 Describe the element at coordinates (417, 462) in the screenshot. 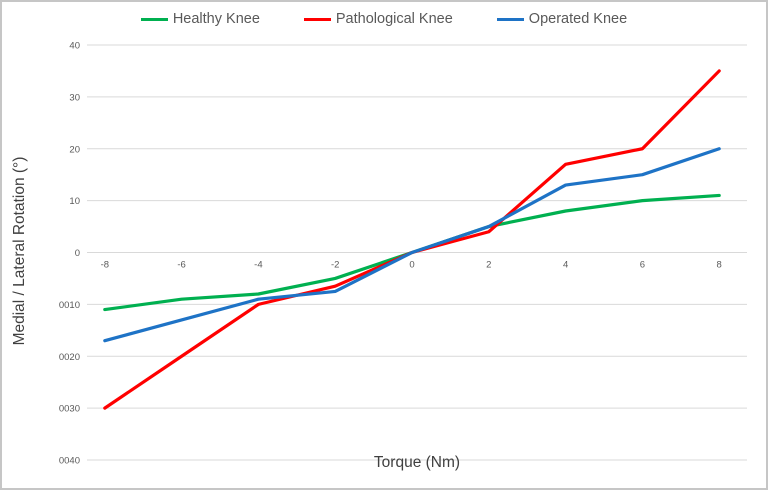

I see `x-axis-title: Torque (Nm)` at that location.